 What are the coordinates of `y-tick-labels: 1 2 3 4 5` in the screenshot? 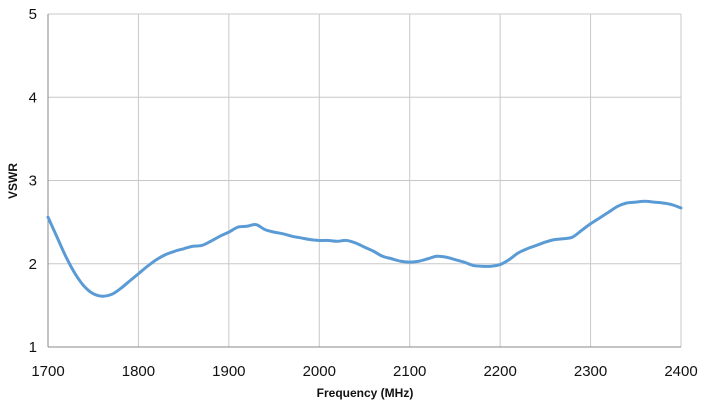 It's located at (33, 181).